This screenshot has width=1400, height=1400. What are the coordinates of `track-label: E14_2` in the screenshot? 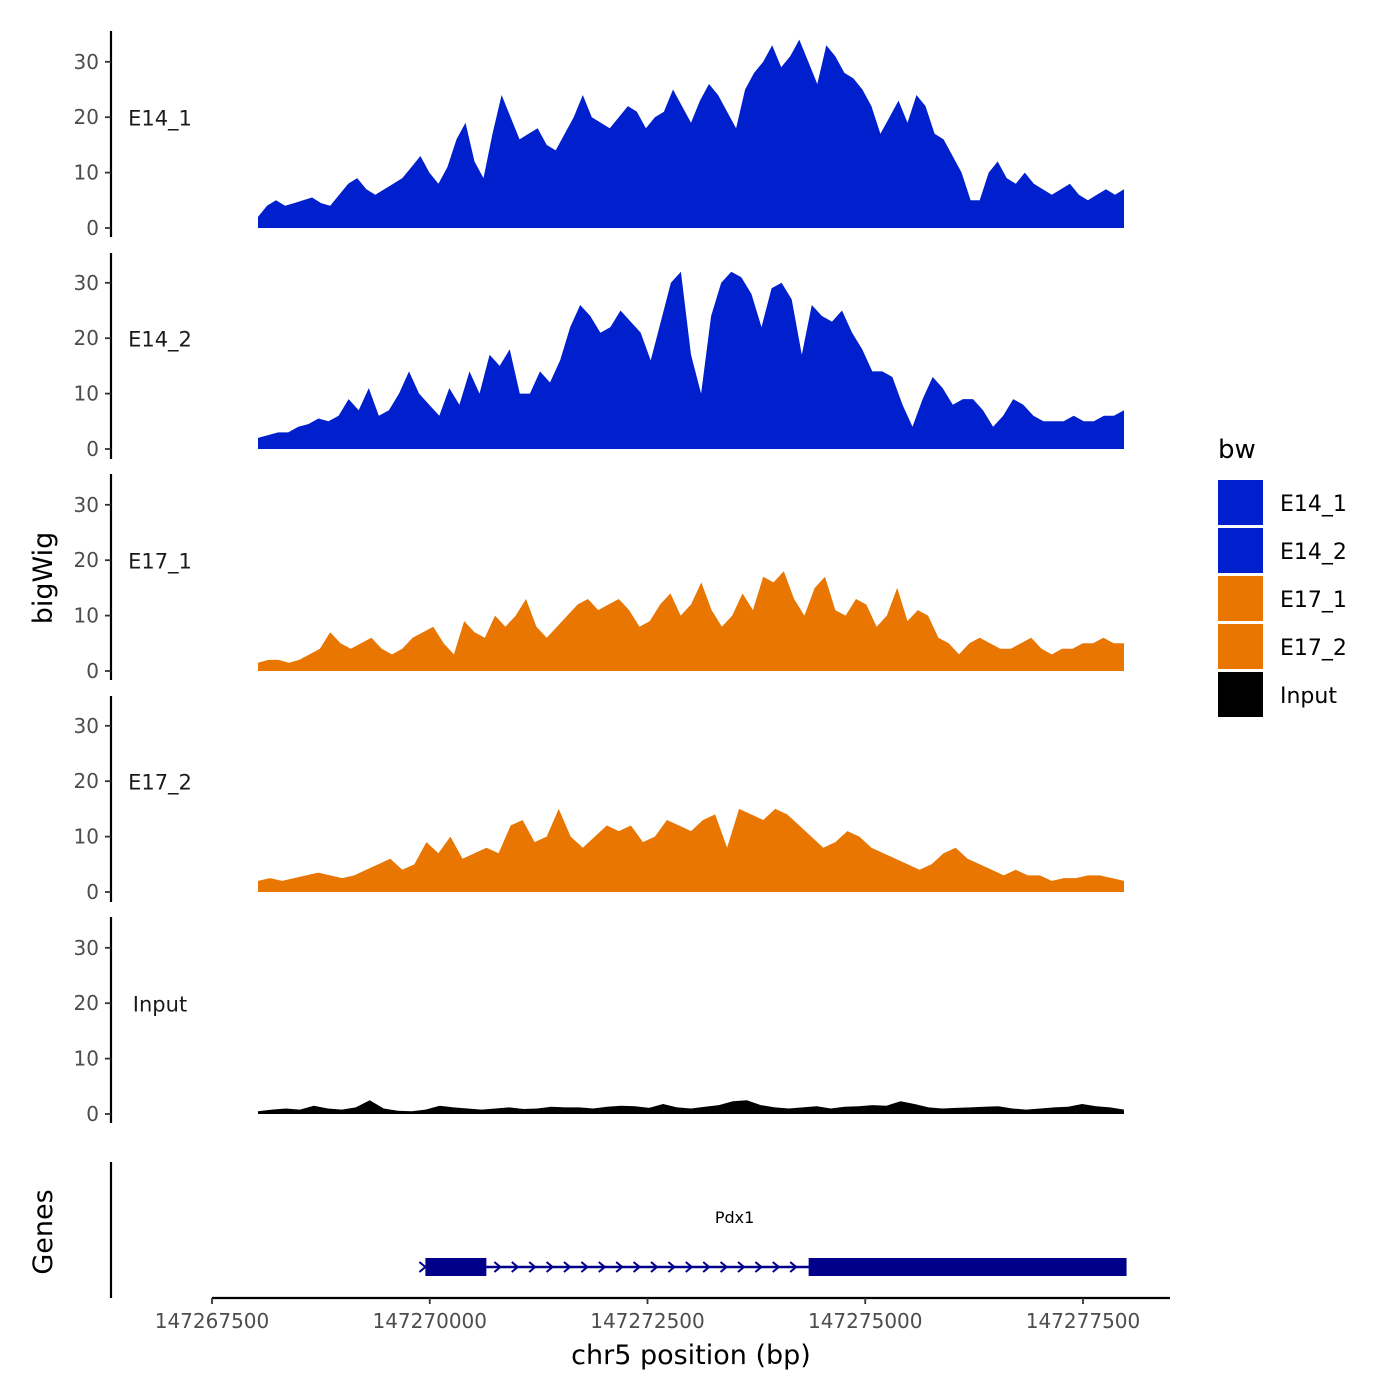 It's located at (160, 340).